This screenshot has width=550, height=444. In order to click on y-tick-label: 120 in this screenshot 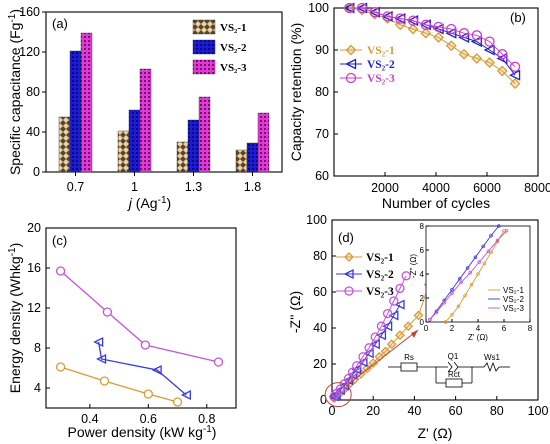, I will do `click(29, 52)`.